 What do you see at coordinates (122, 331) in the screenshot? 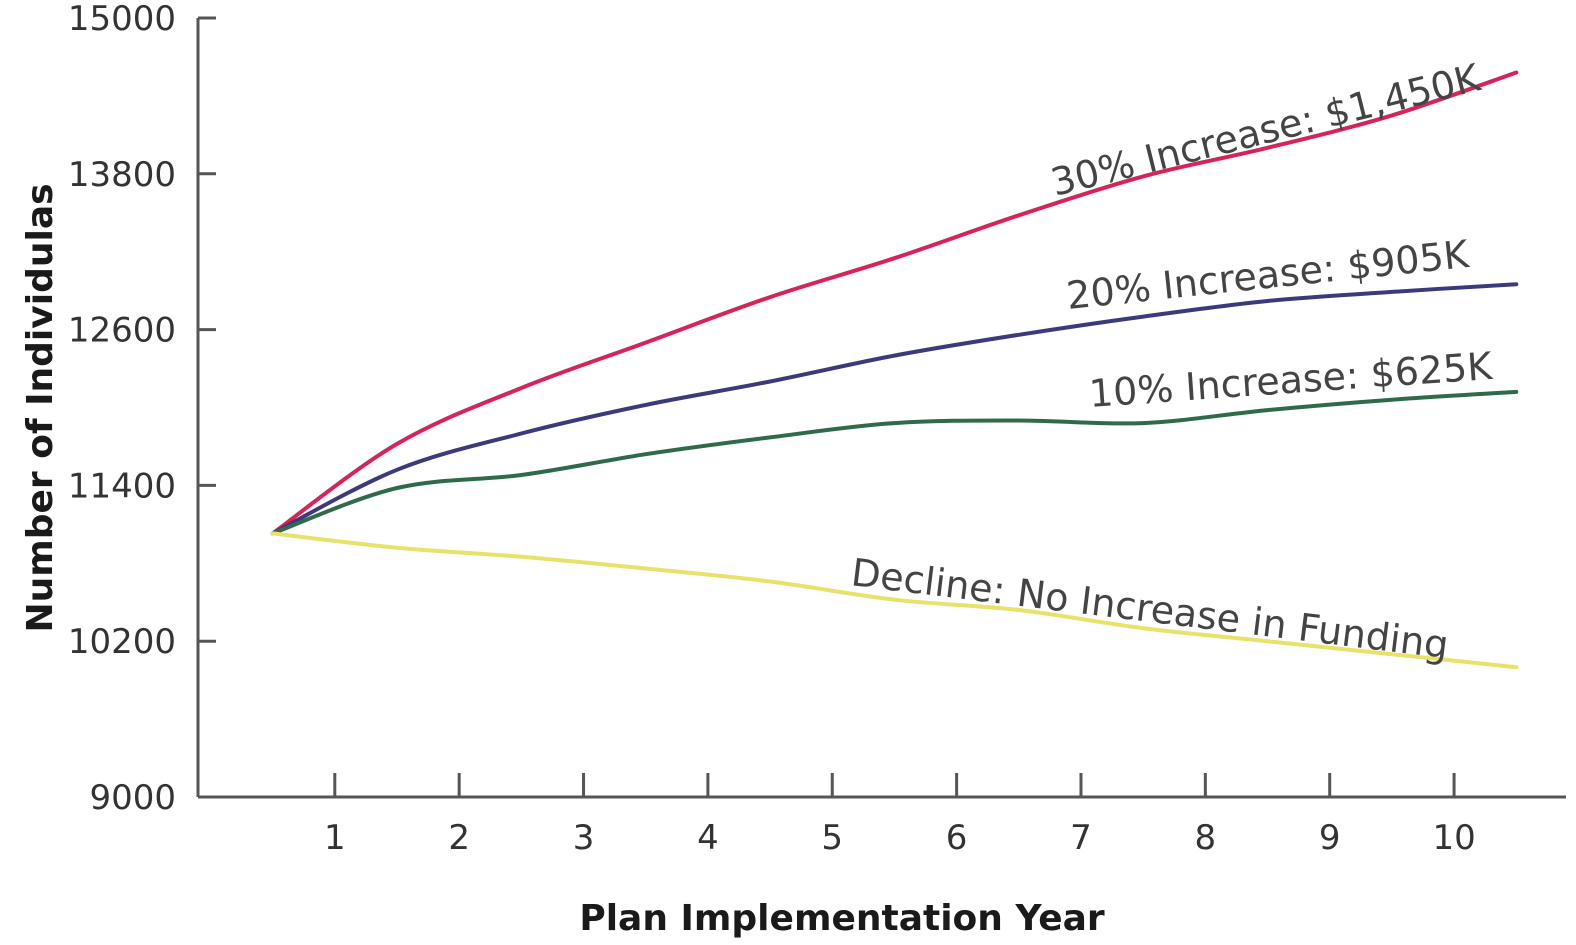
I see `y-tick-label-12600: 12600` at bounding box center [122, 331].